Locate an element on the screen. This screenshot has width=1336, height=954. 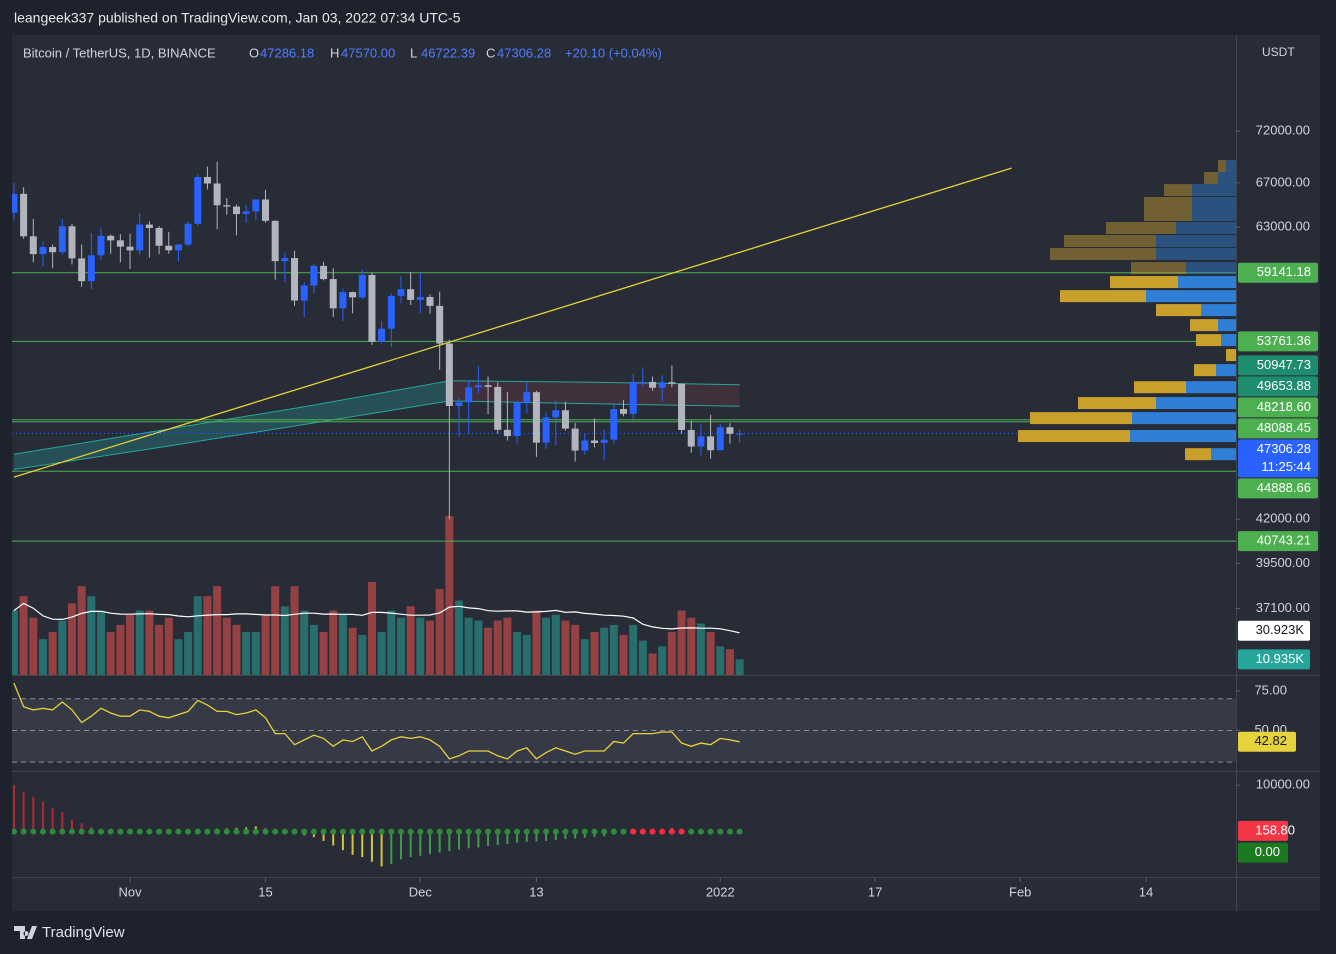
volume-label-box is located at coordinates (1274, 659).